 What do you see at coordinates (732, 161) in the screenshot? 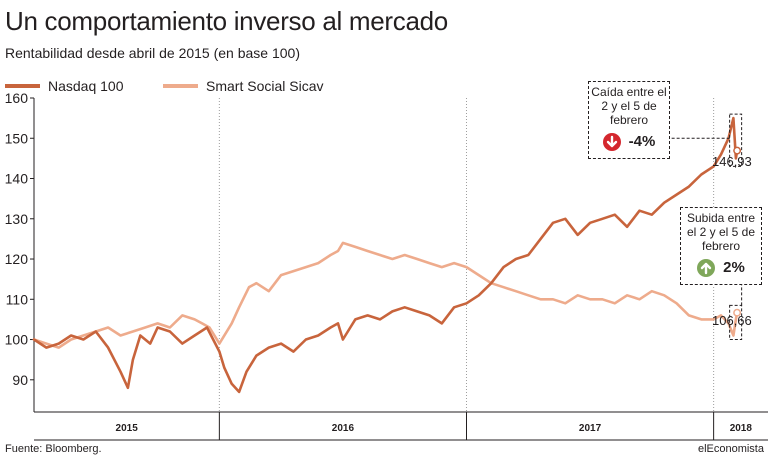
I see `end-value-nasdaq: 146,93` at bounding box center [732, 161].